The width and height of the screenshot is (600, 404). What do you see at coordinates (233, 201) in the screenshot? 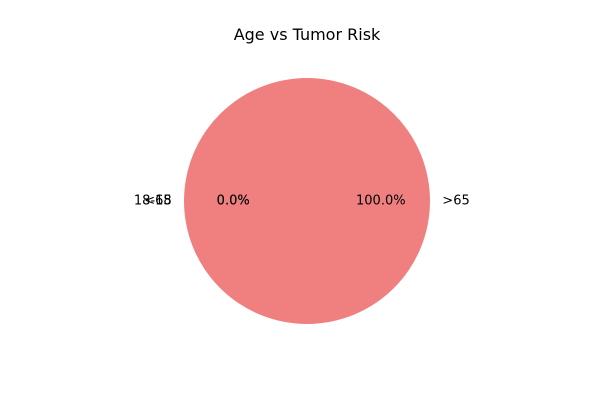
I see `slice-percent-label: 0.0%` at bounding box center [233, 201].